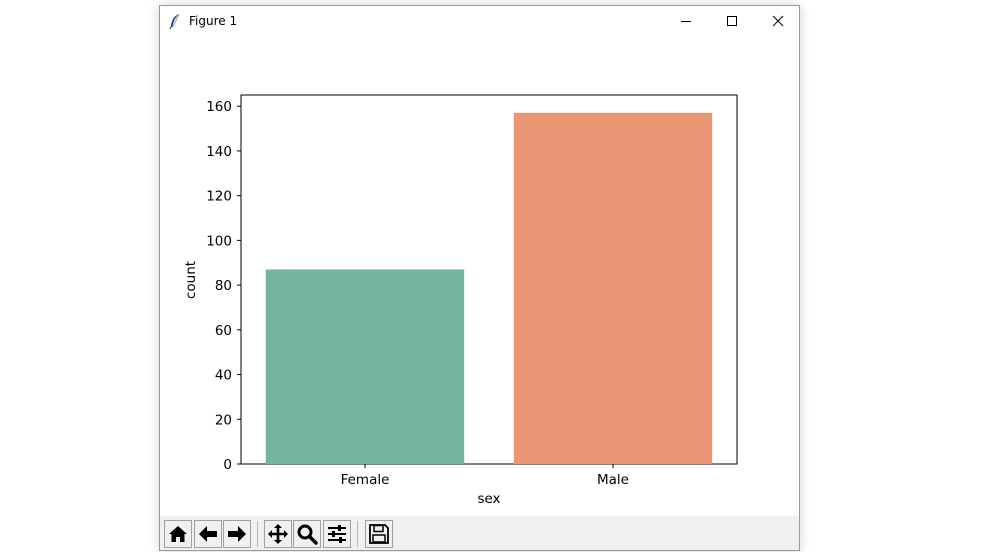  Describe the element at coordinates (219, 152) in the screenshot. I see `y-tick-label: 140` at that location.